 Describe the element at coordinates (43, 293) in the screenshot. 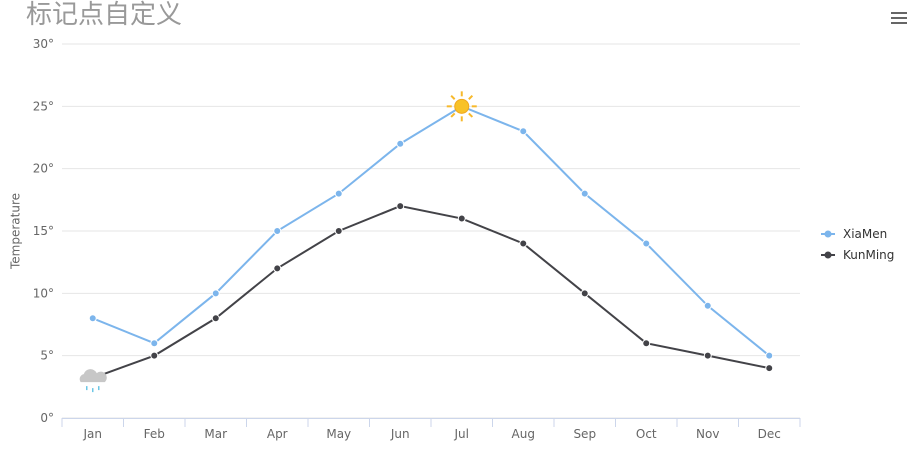

I see `y-tick-label: 10°` at that location.